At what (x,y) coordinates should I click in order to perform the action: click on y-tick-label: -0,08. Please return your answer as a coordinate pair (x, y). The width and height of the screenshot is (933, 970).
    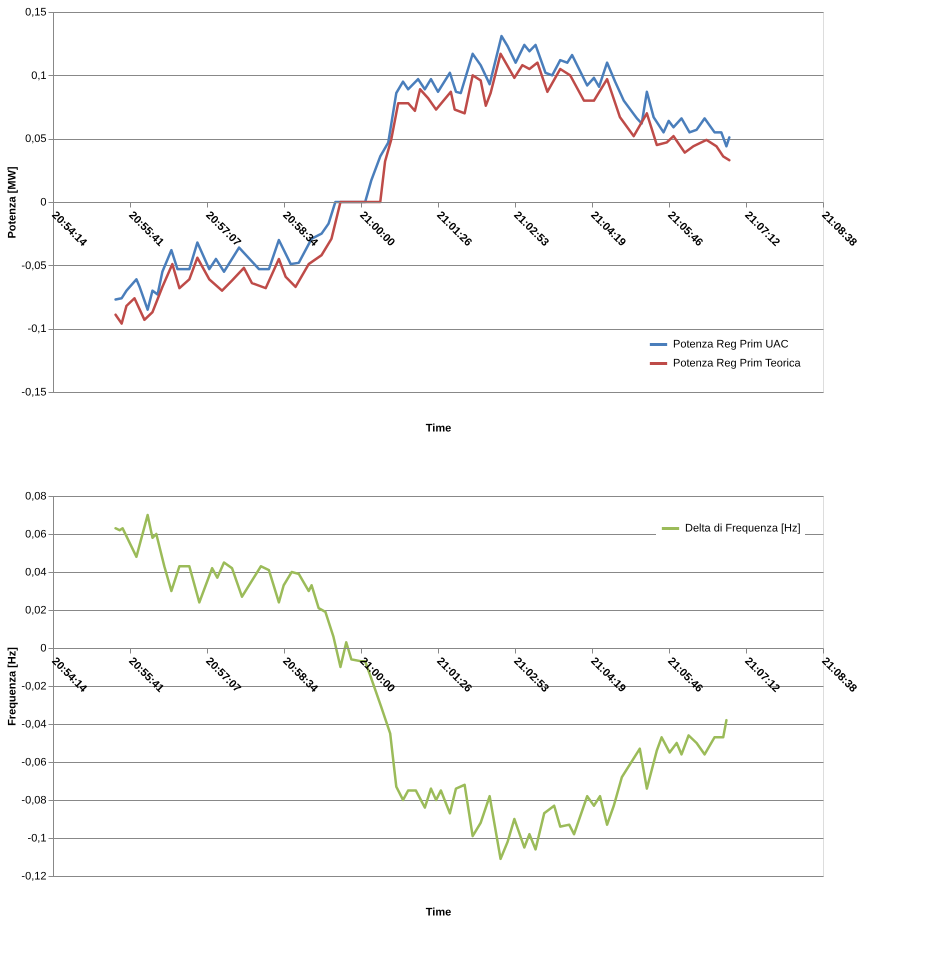
    Looking at the image, I should click on (33, 800).